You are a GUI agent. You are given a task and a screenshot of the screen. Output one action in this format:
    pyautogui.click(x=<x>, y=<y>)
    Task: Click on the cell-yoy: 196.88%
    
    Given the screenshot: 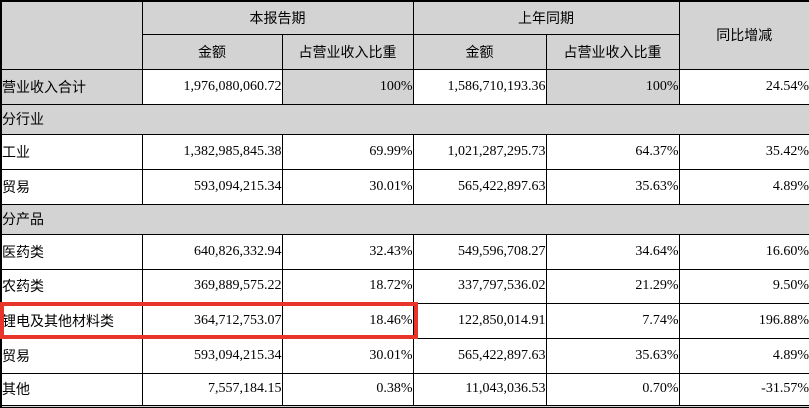 What is the action you would take?
    pyautogui.click(x=743, y=320)
    